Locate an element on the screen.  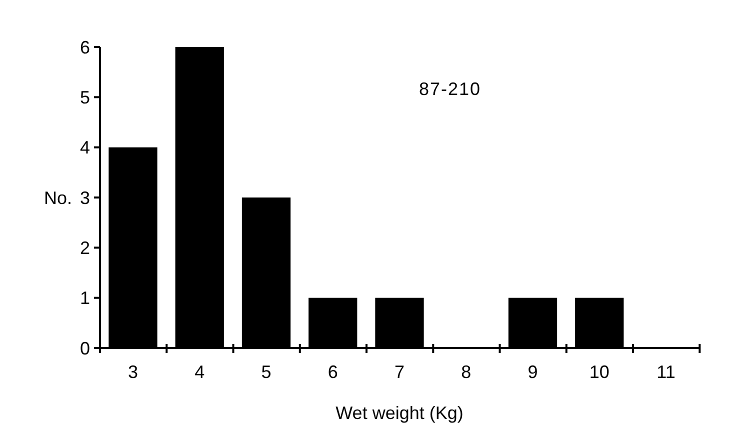
x-tick-label: 5 is located at coordinates (266, 372).